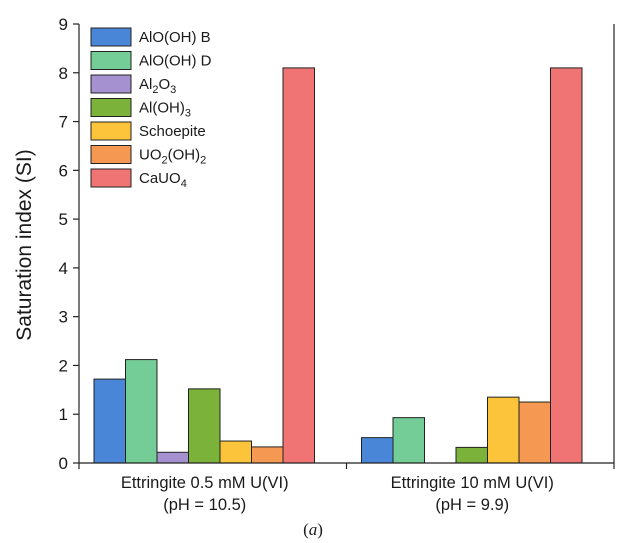 The image size is (617, 543). I want to click on y-tick-label: 1, so click(63, 414).